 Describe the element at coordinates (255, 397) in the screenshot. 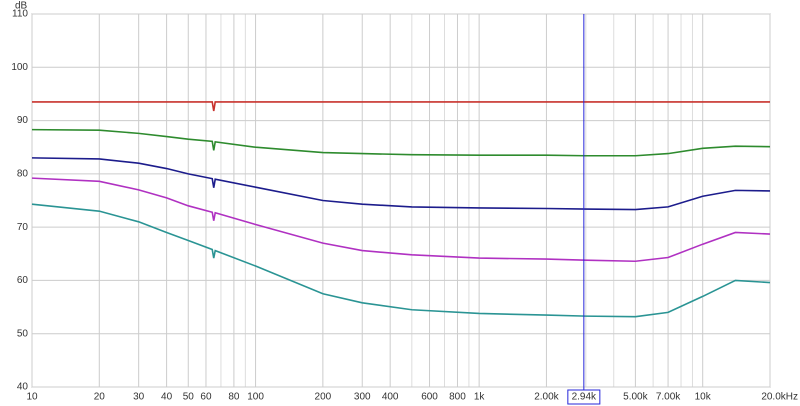

I see `x-tick-label: 100` at that location.